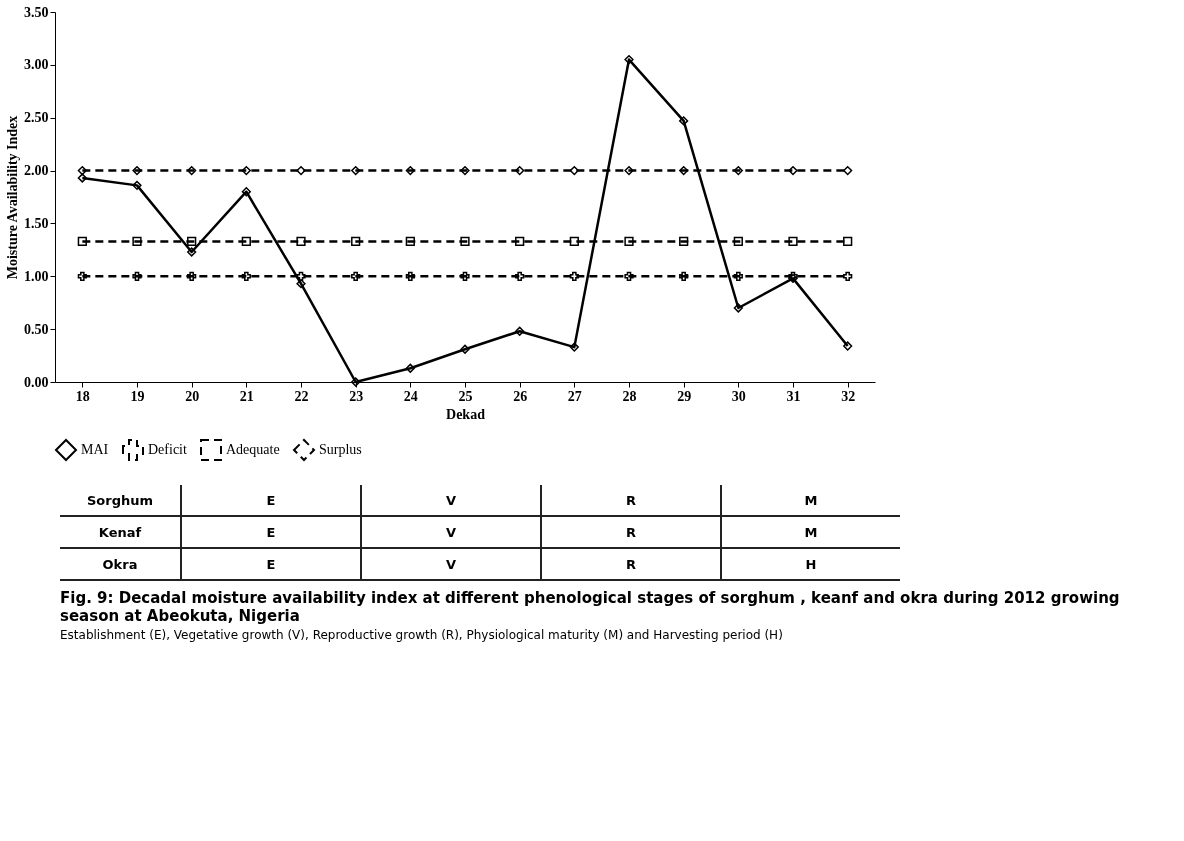 The height and width of the screenshot is (841, 1184). Describe the element at coordinates (356, 396) in the screenshot. I see `x-tick-label: 23` at that location.